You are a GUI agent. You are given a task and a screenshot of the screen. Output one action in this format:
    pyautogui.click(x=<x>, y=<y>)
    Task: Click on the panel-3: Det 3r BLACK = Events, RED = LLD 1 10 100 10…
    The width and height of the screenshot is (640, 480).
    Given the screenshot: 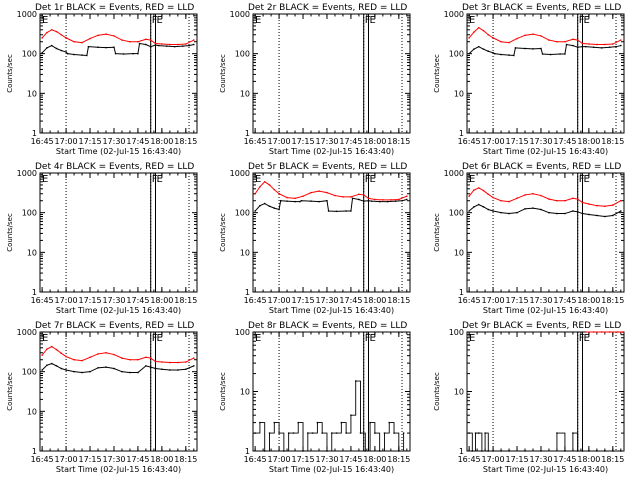 What is the action you would take?
    pyautogui.click(x=529, y=79)
    